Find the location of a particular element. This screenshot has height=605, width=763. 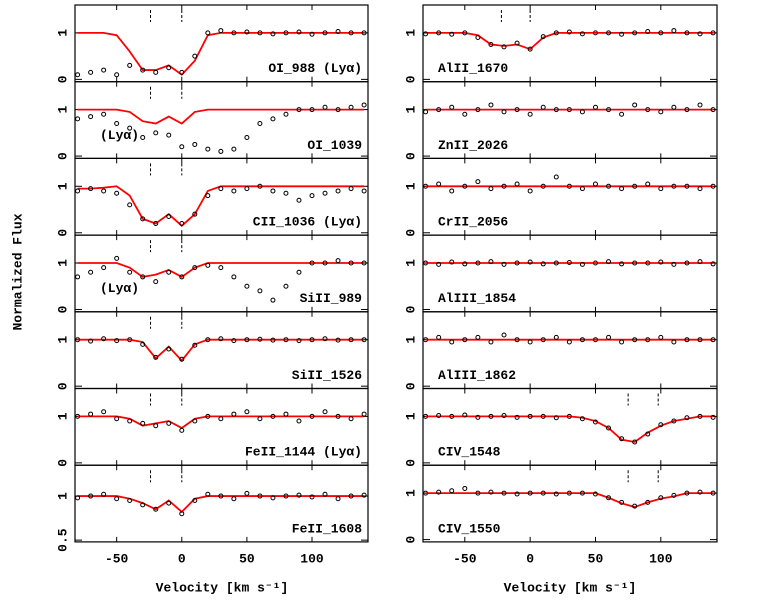

panel-label: FeII_1144 (Lyα) is located at coordinates (303, 452).